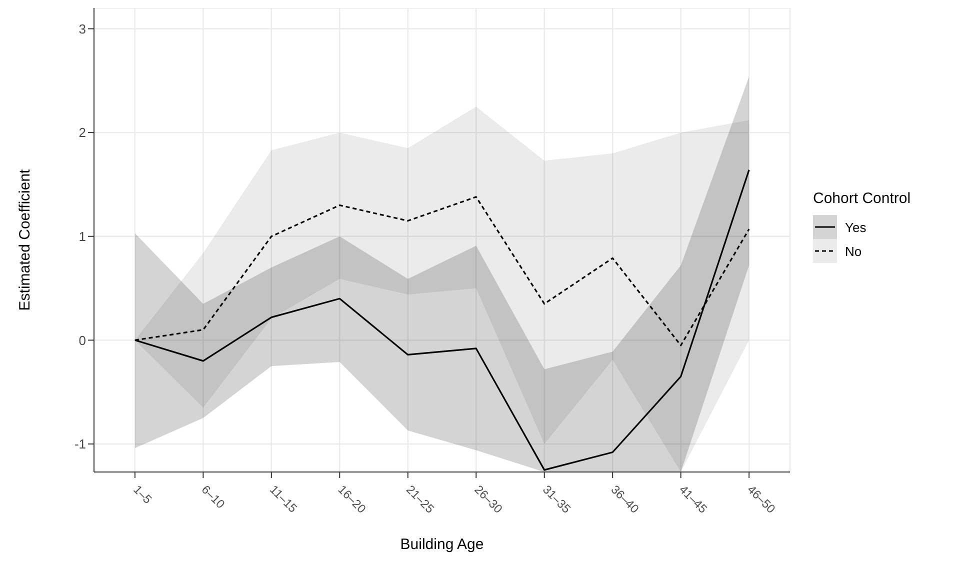 This screenshot has width=979, height=573. I want to click on y-tick-label: 3, so click(82, 28).